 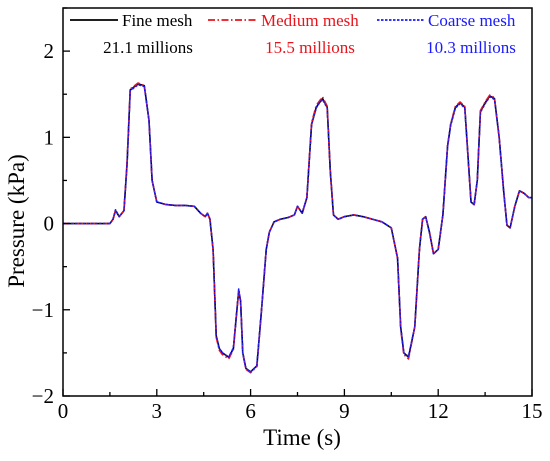 I want to click on x-tick-label: 3, so click(x=157, y=411).